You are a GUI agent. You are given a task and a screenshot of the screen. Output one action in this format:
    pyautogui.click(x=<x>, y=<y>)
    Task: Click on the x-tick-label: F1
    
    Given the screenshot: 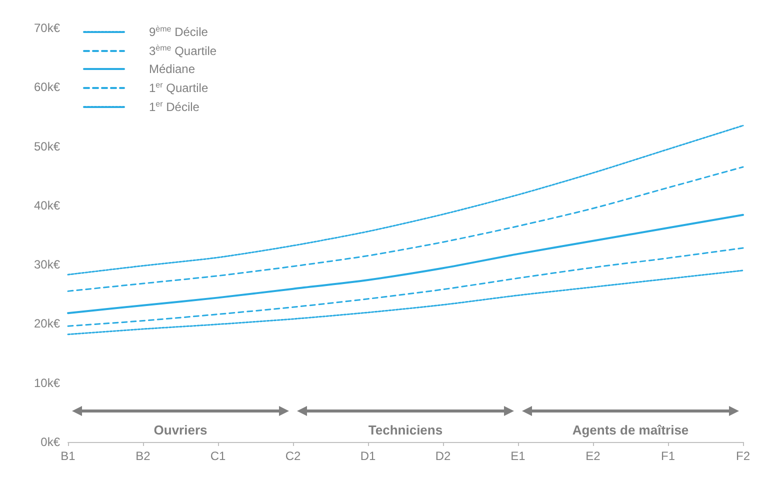 What is the action you would take?
    pyautogui.click(x=668, y=456)
    